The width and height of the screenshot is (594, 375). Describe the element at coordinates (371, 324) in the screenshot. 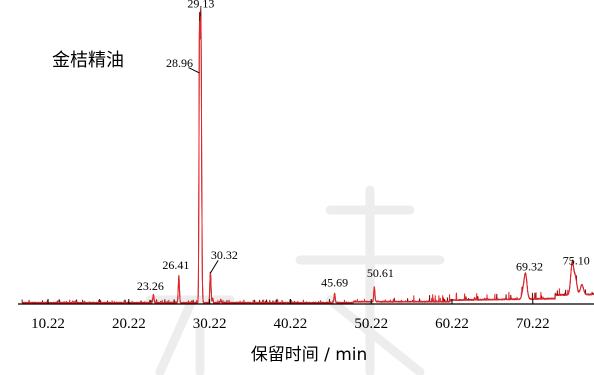

I see `x-tick-label: 50.22` at that location.